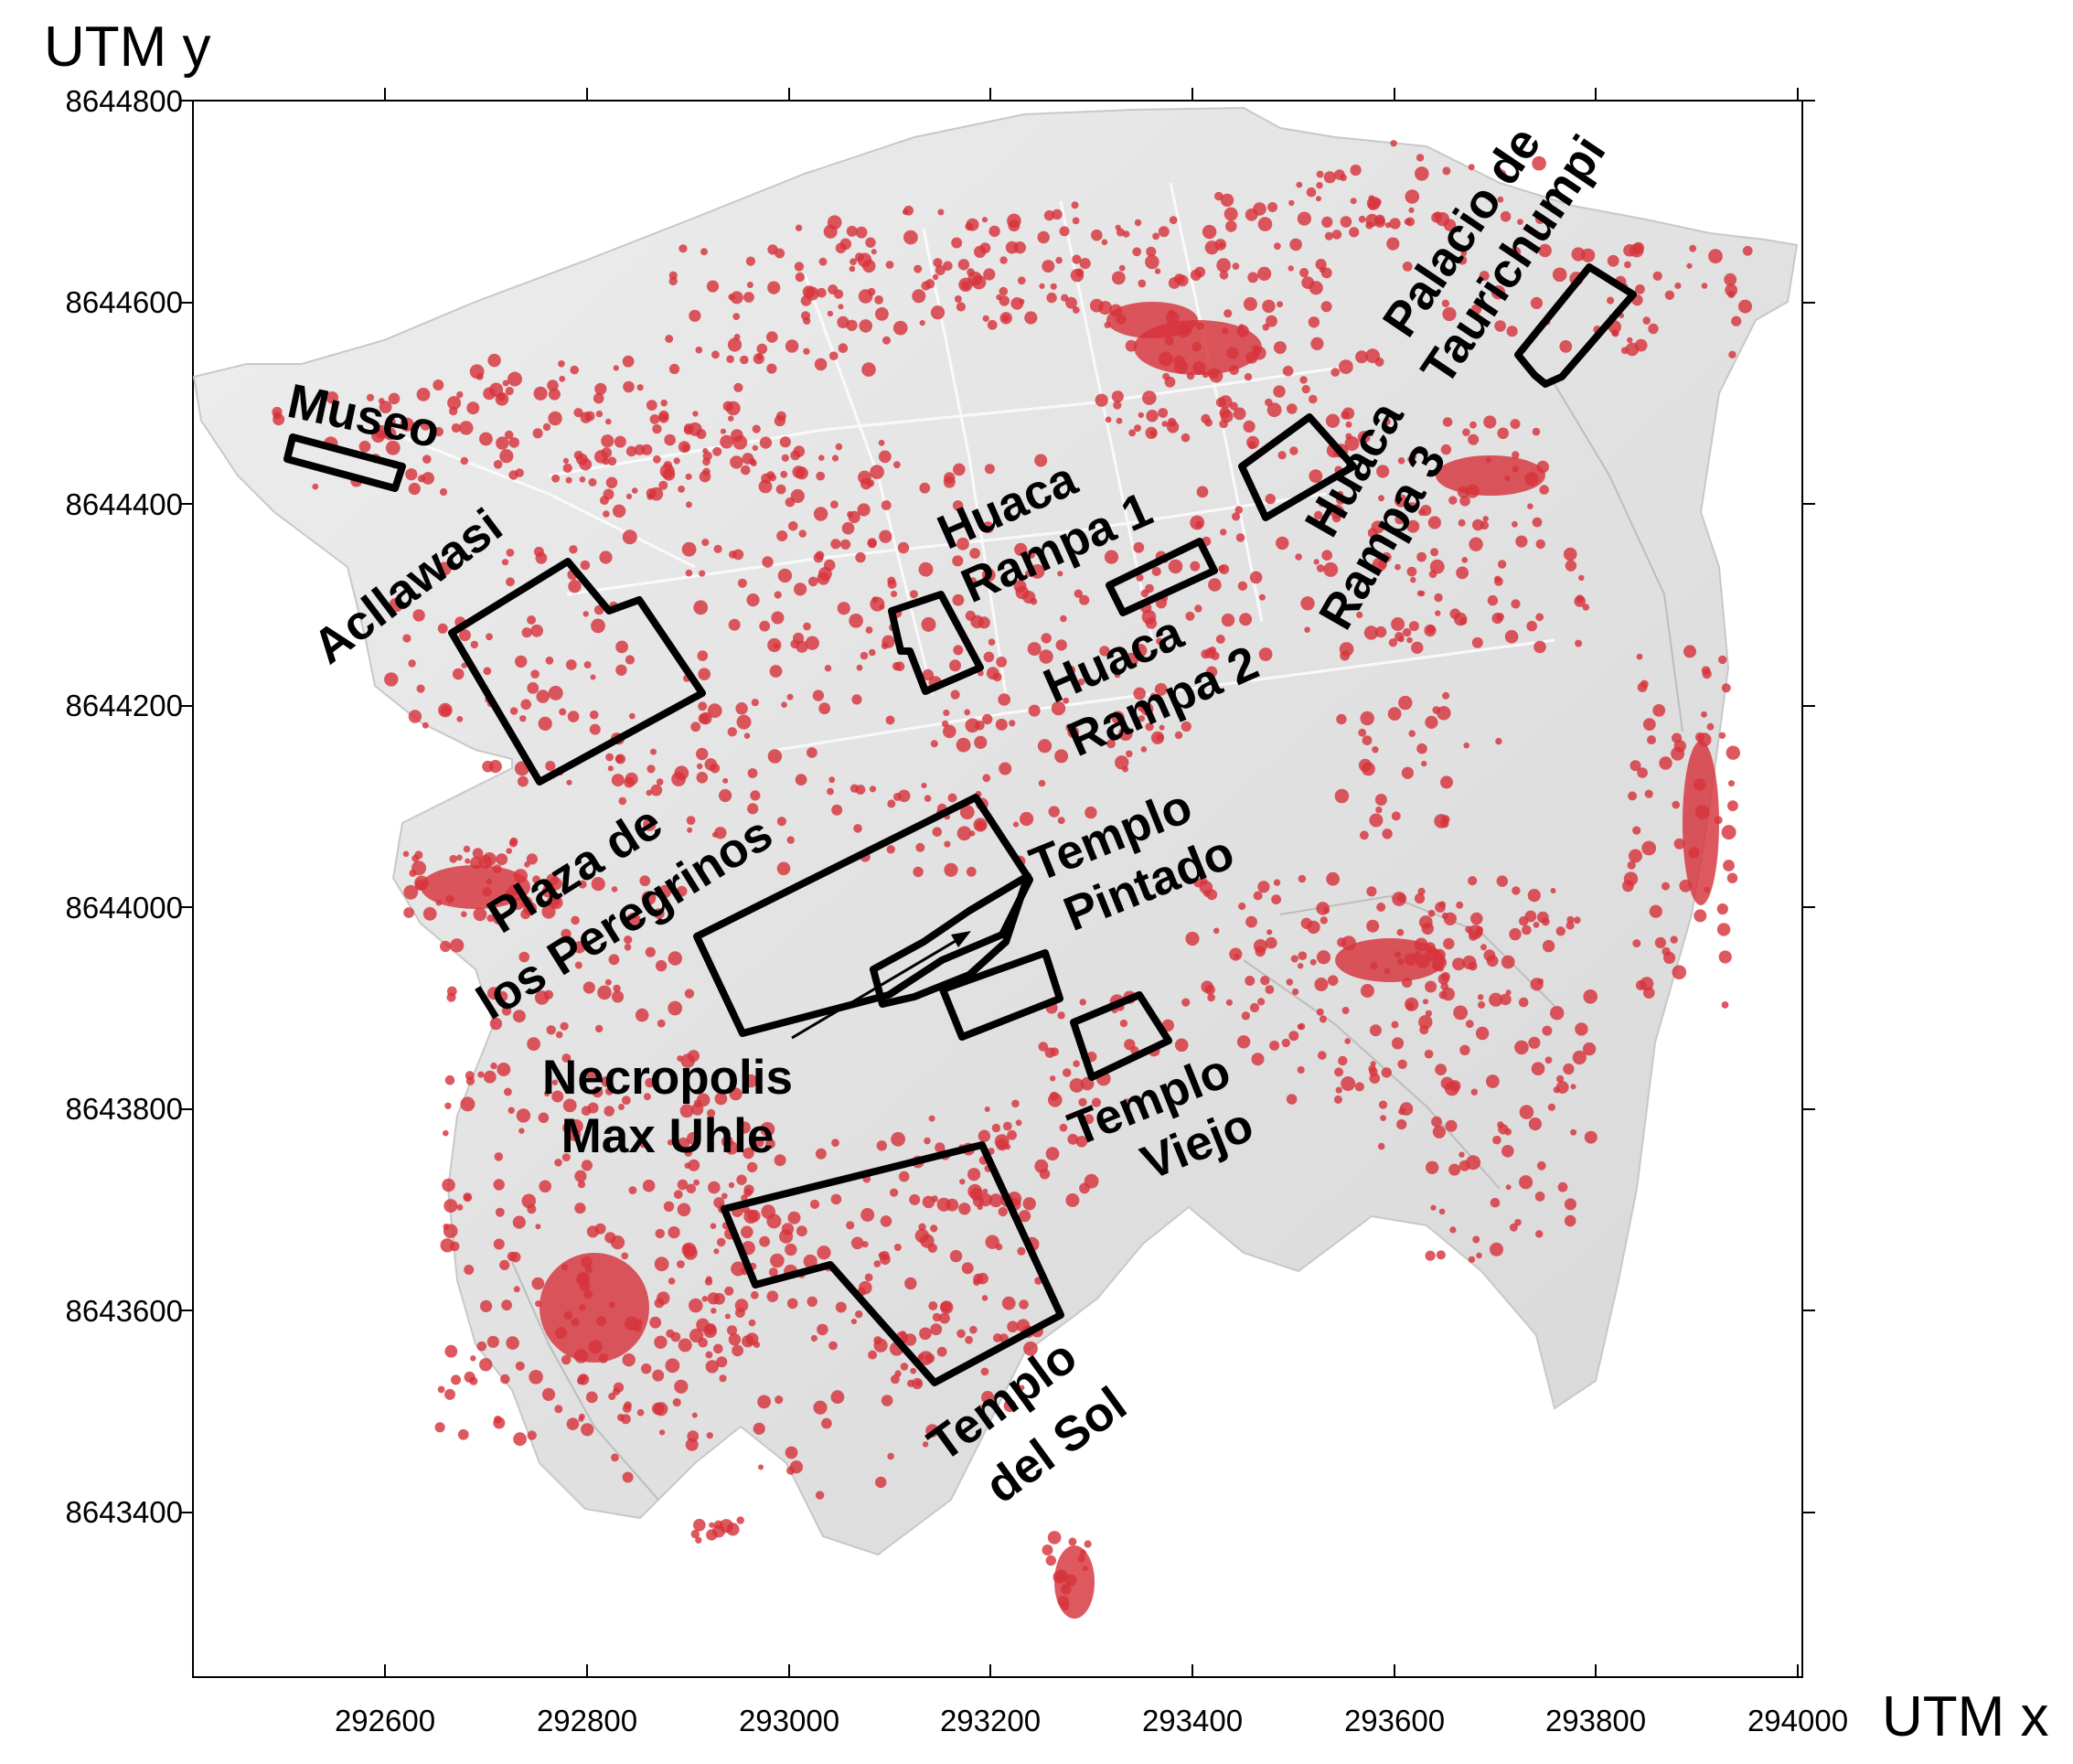  What do you see at coordinates (1394, 1720) in the screenshot?
I see `x-tick-label: 293600` at bounding box center [1394, 1720].